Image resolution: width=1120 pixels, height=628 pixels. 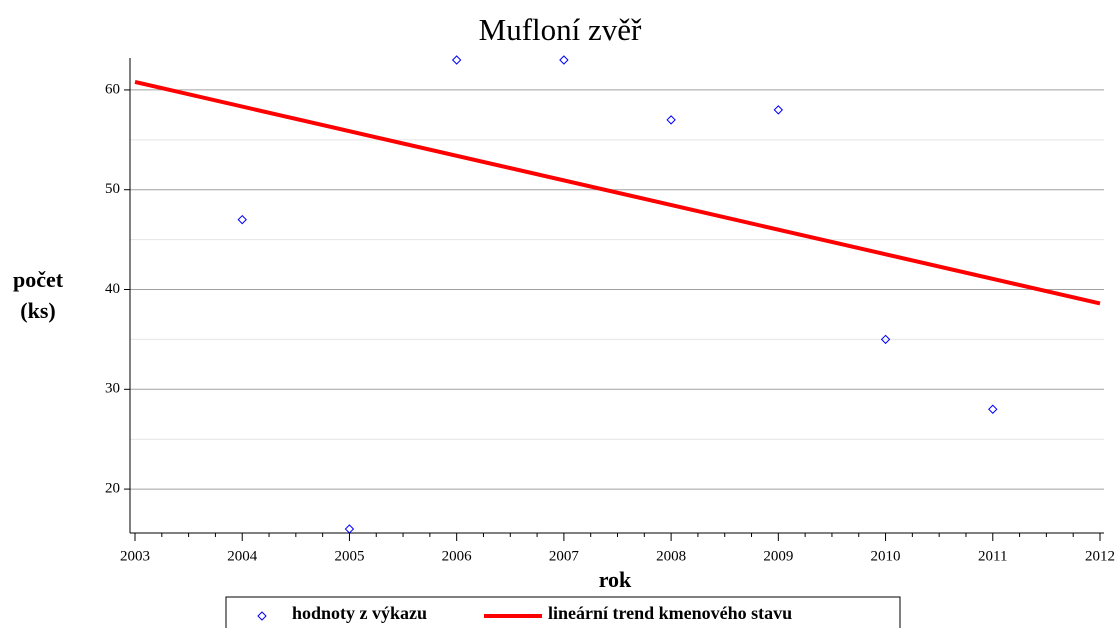 I want to click on chart-title: Mufloní zvěř, so click(x=560, y=29).